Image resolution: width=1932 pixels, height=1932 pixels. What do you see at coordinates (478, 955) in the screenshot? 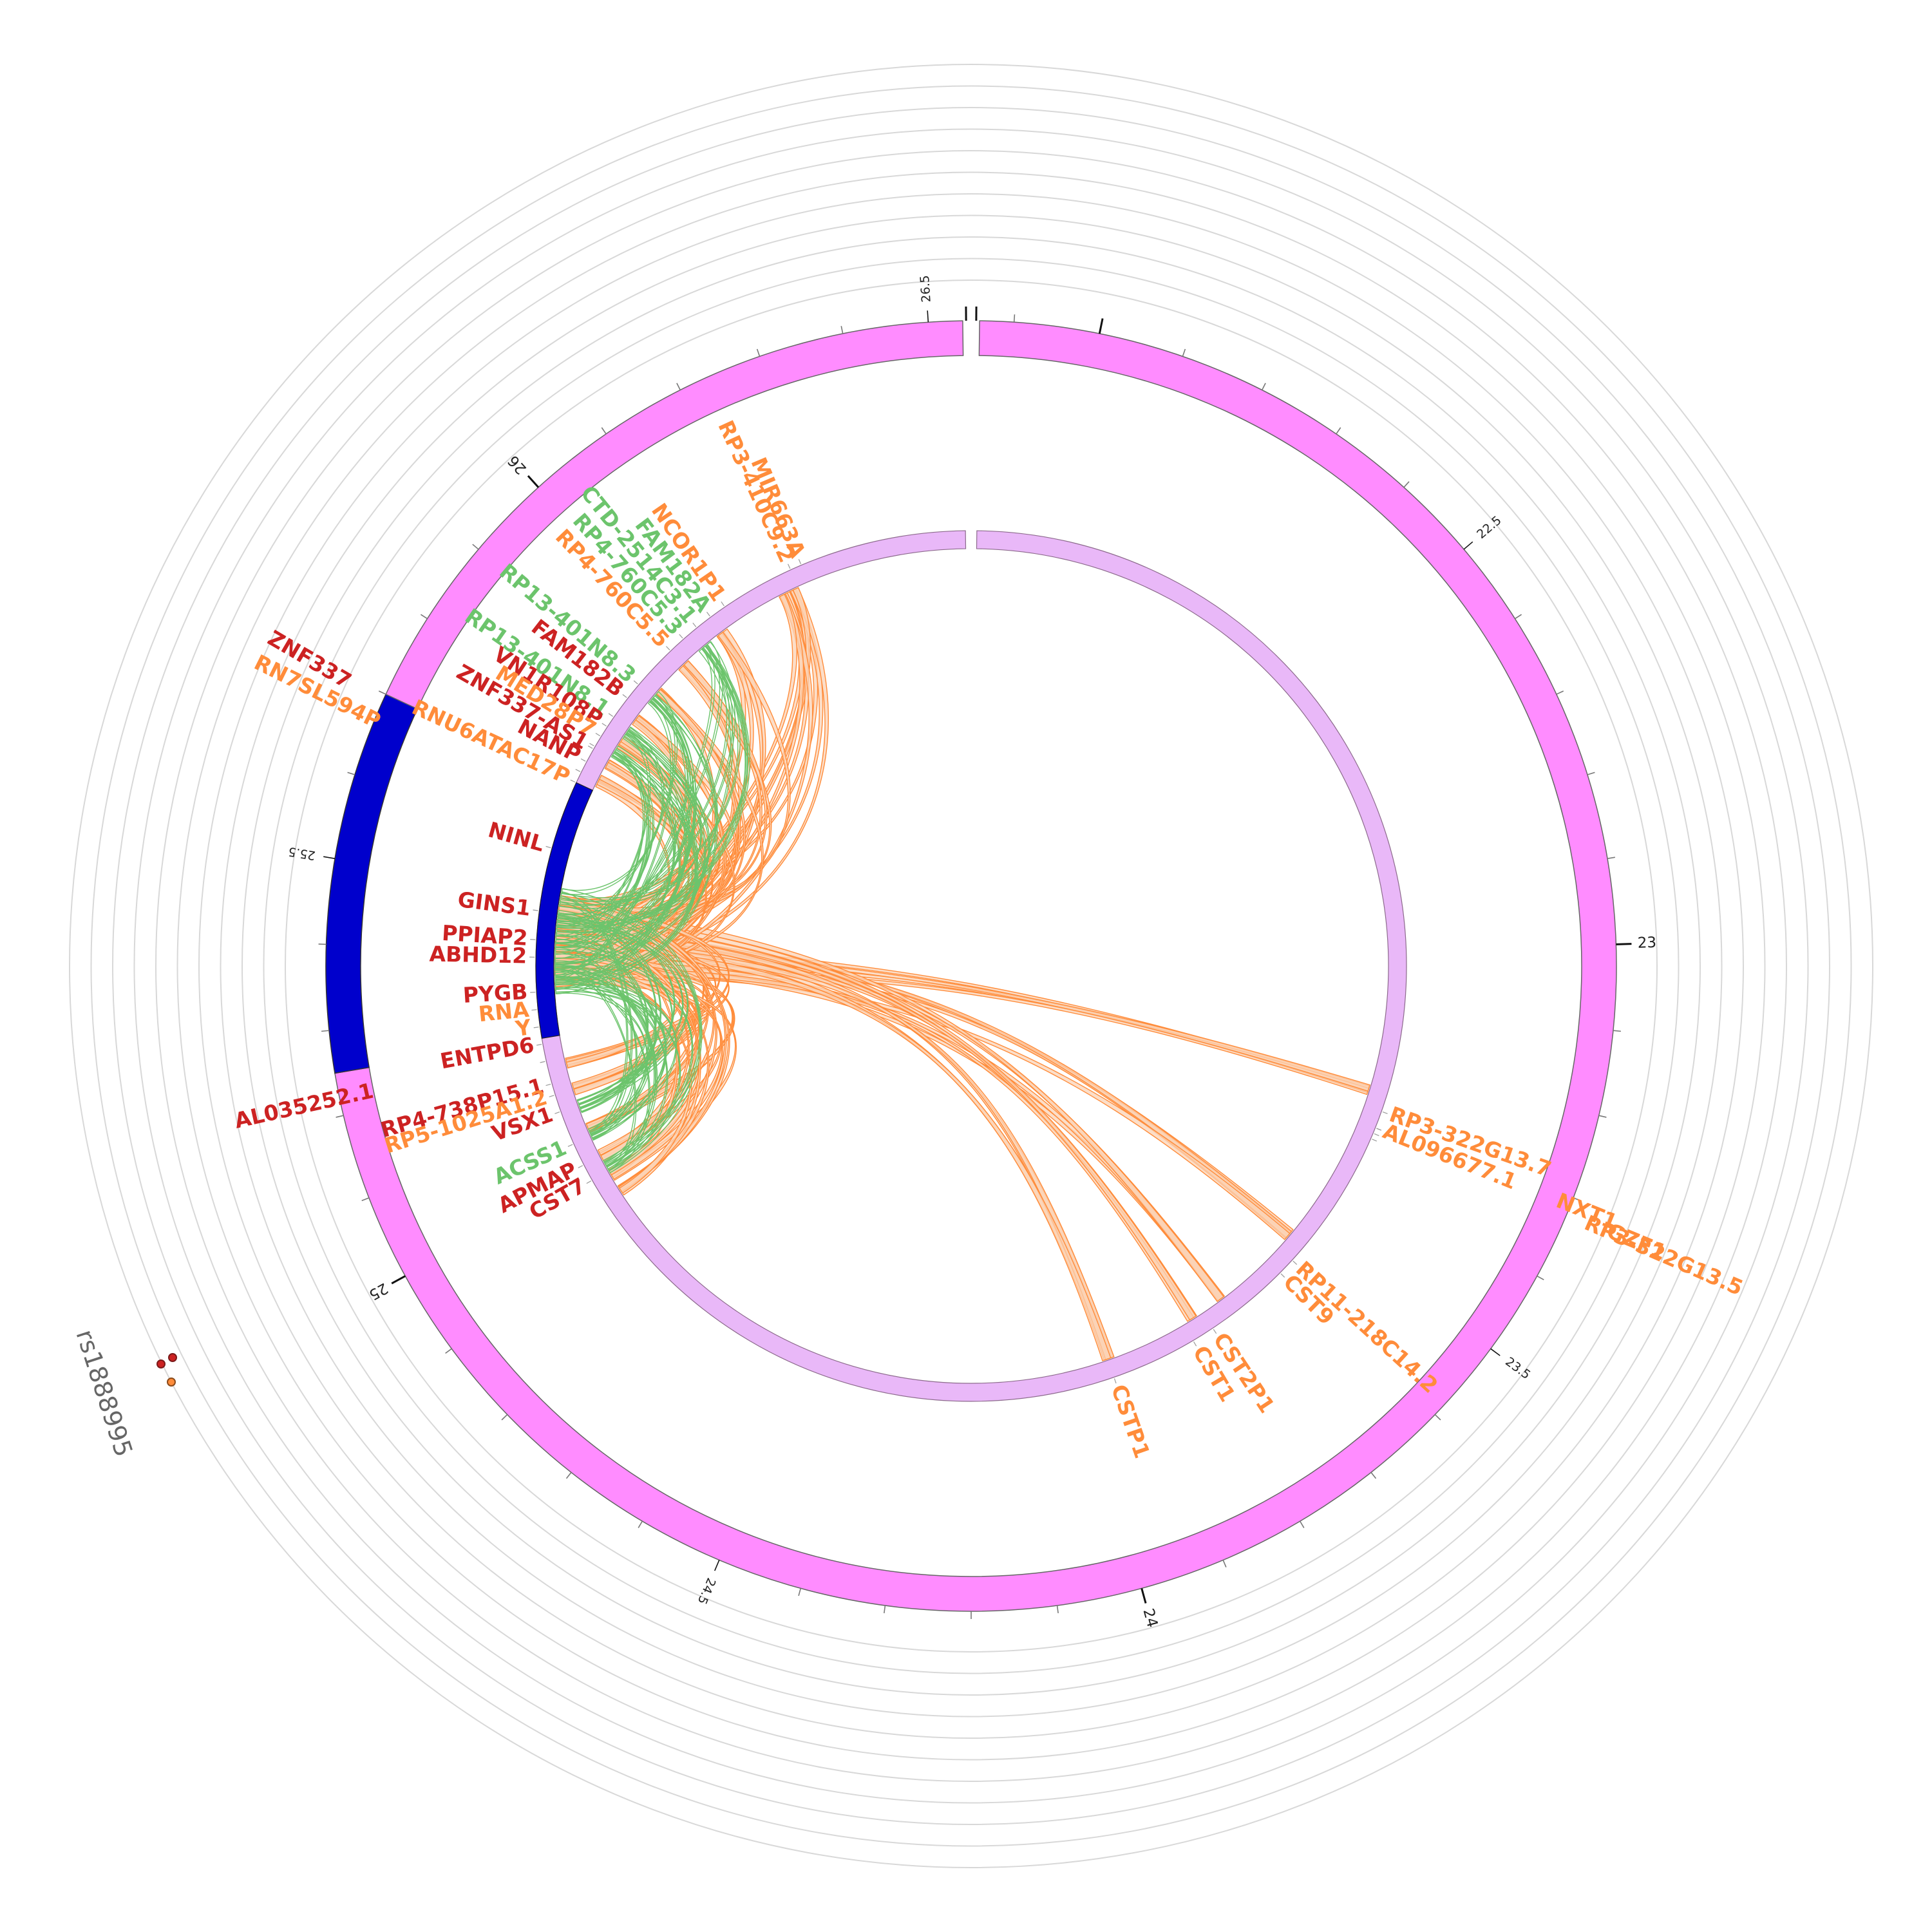
I see `gene-label: ABHD12` at bounding box center [478, 955].